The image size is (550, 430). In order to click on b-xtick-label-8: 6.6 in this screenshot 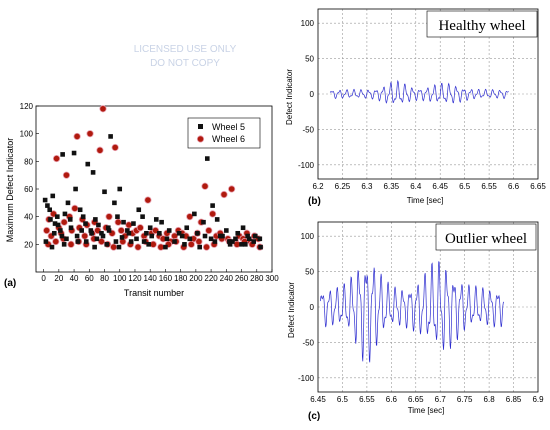, I will do `click(514, 186)`.